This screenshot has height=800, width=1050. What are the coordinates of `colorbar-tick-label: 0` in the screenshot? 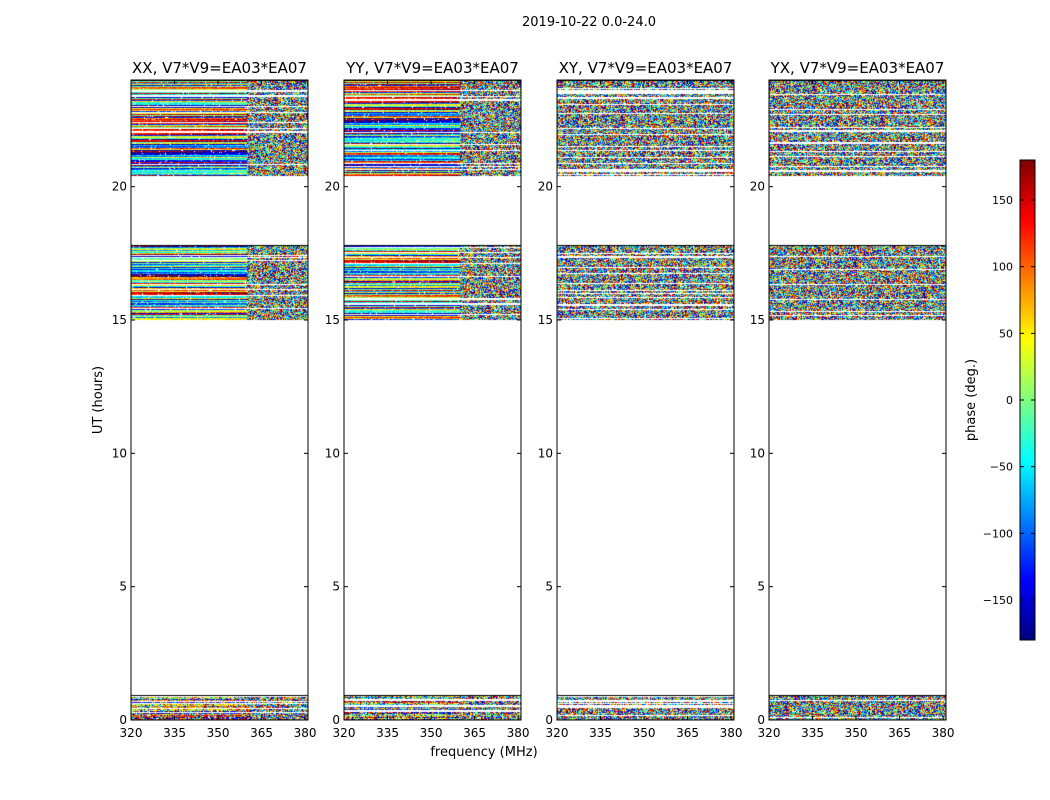 It's located at (1009, 400).